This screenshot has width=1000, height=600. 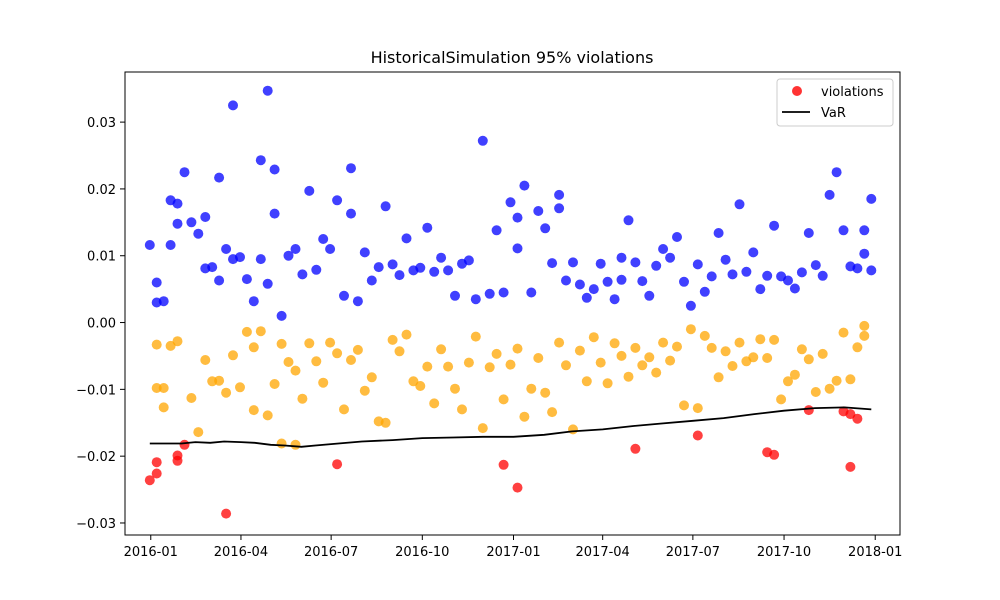 I want to click on y-tick-label: −0.02, so click(x=96, y=457).